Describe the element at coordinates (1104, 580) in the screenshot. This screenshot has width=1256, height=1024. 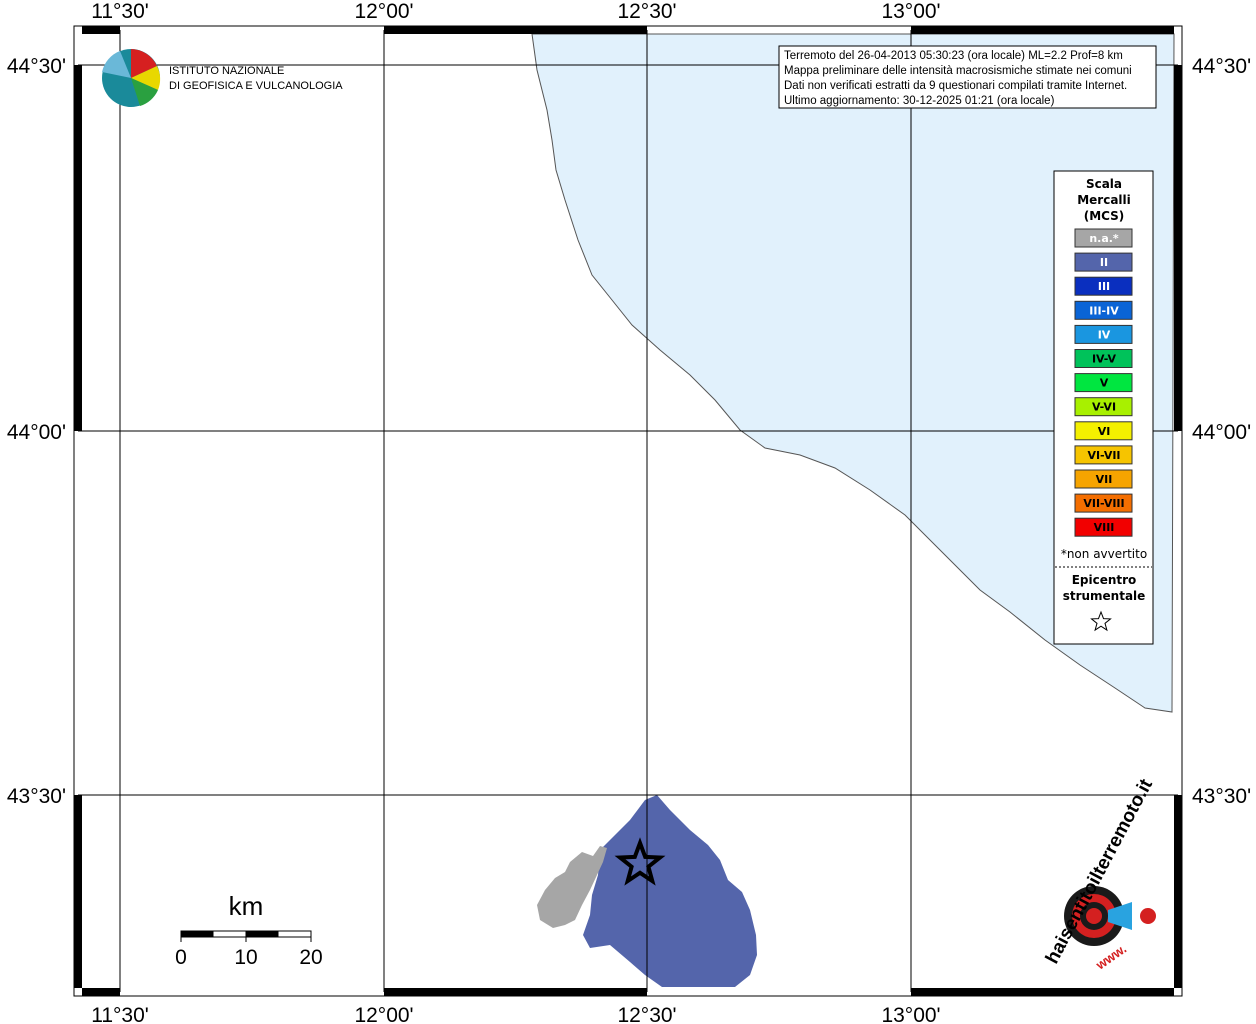
I see `legend-epicenter: Epicentro` at that location.